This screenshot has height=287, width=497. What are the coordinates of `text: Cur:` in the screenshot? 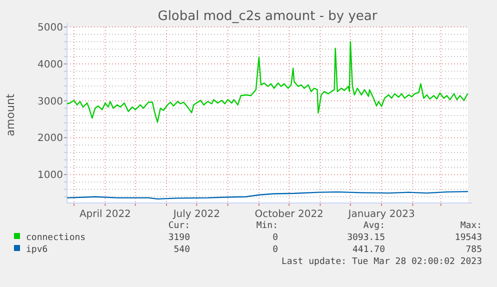 It's located at (179, 226).